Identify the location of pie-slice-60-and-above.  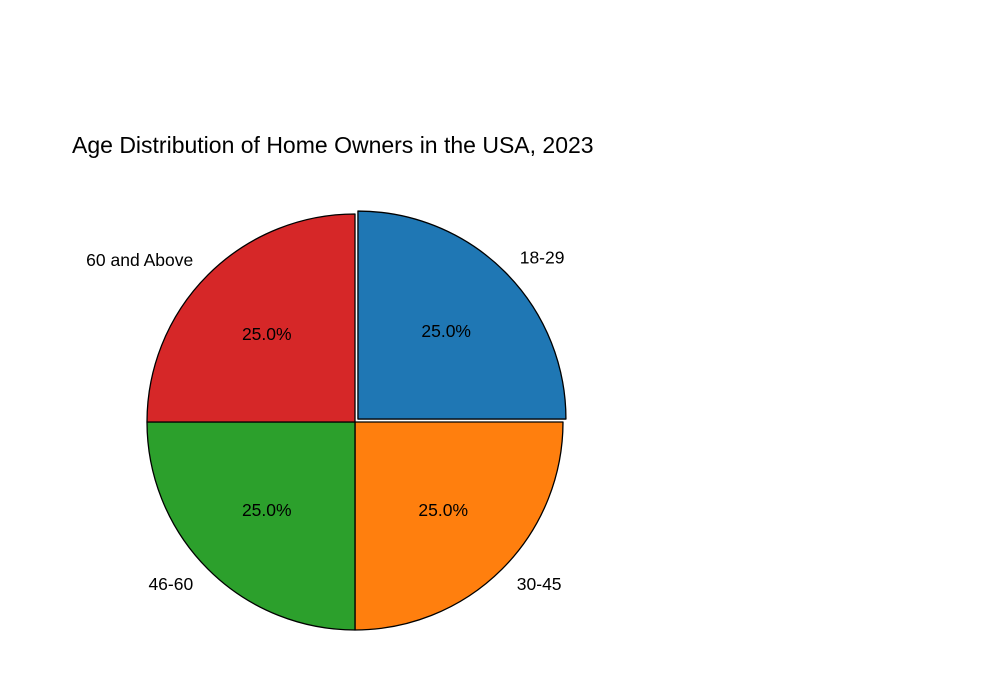
(251, 318).